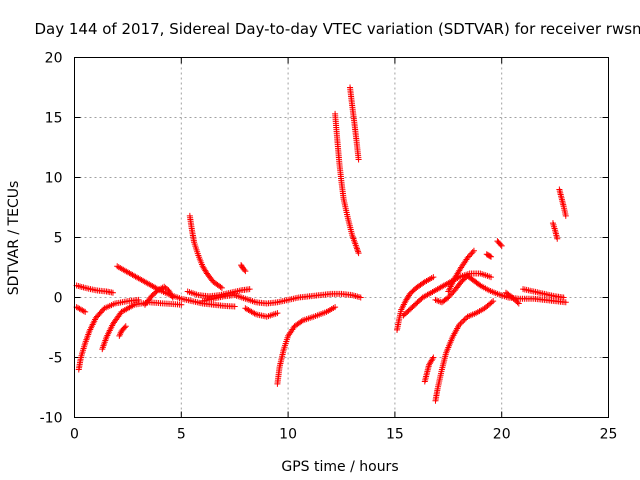  What do you see at coordinates (58, 239) in the screenshot?
I see `y-tick-label: 5` at bounding box center [58, 239].